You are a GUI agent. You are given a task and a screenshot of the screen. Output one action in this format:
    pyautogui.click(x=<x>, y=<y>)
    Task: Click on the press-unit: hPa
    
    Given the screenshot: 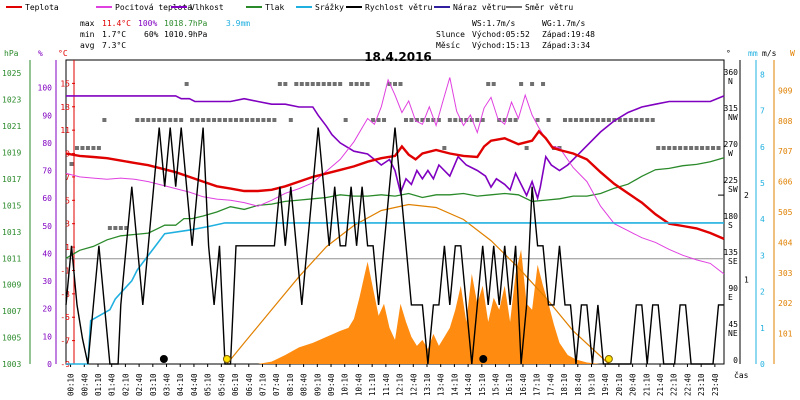 What is the action you would take?
    pyautogui.click(x=11, y=53)
    